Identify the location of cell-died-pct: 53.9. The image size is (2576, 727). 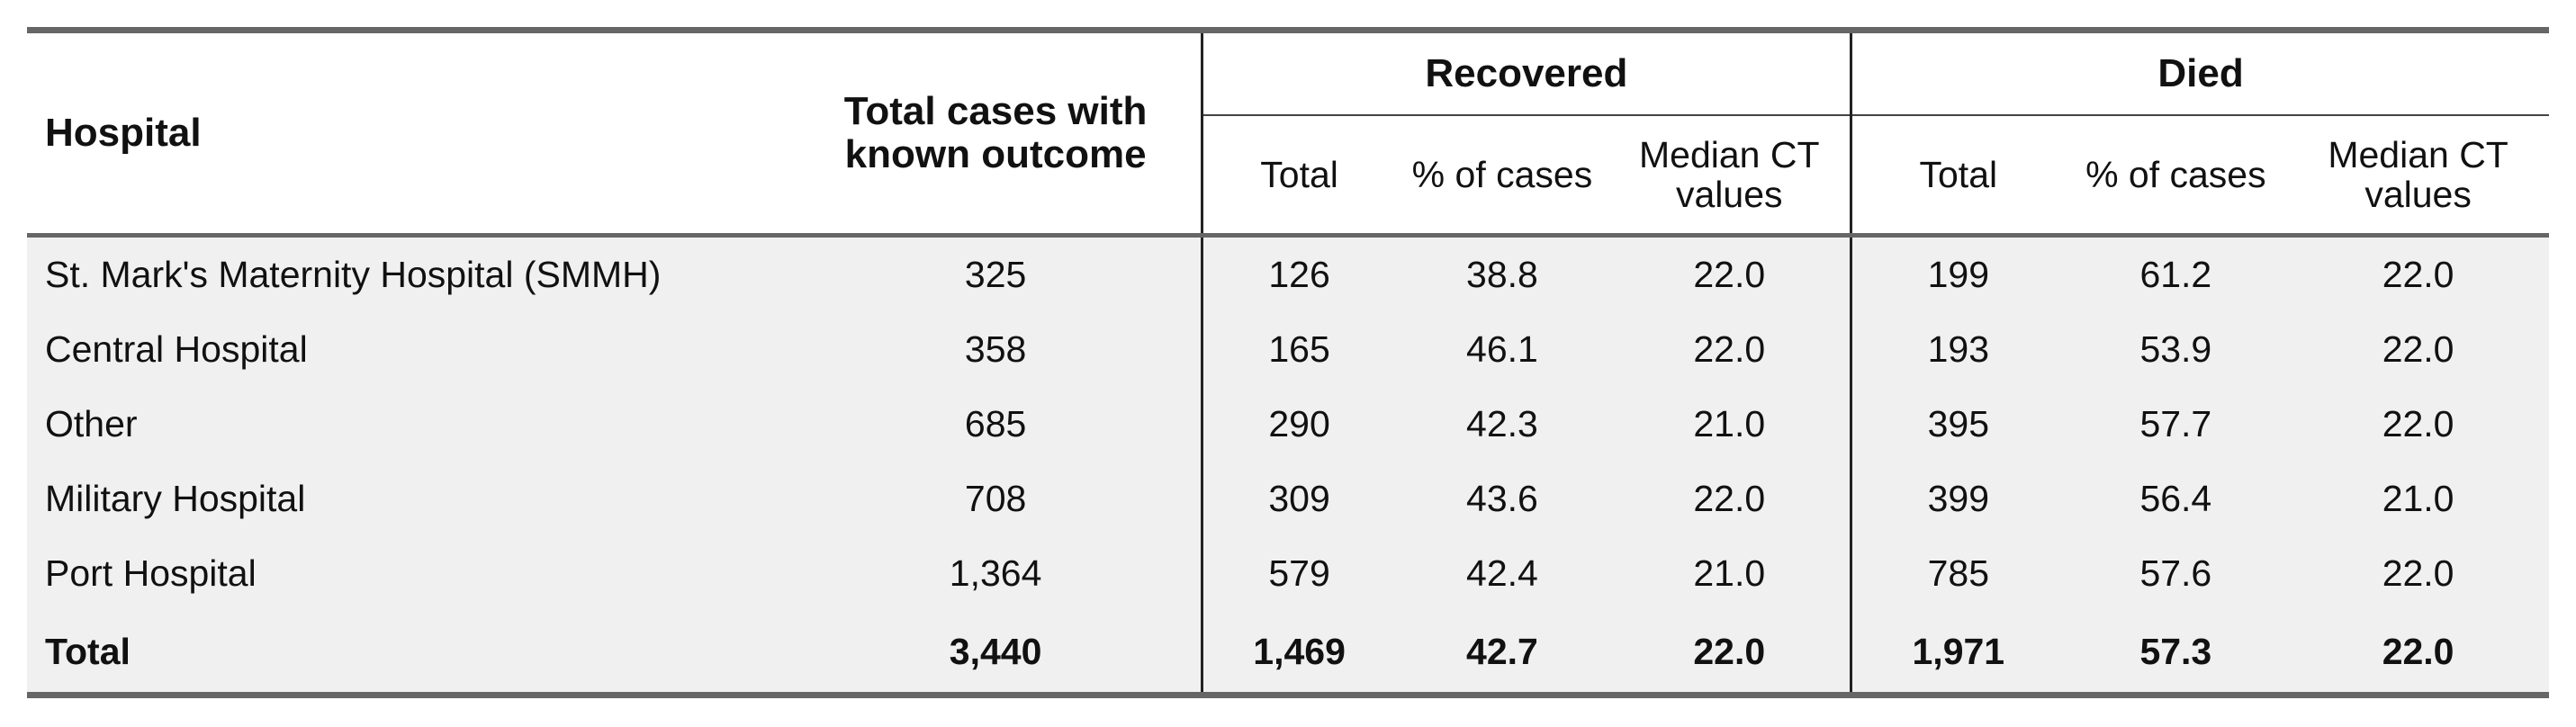
(2176, 350).